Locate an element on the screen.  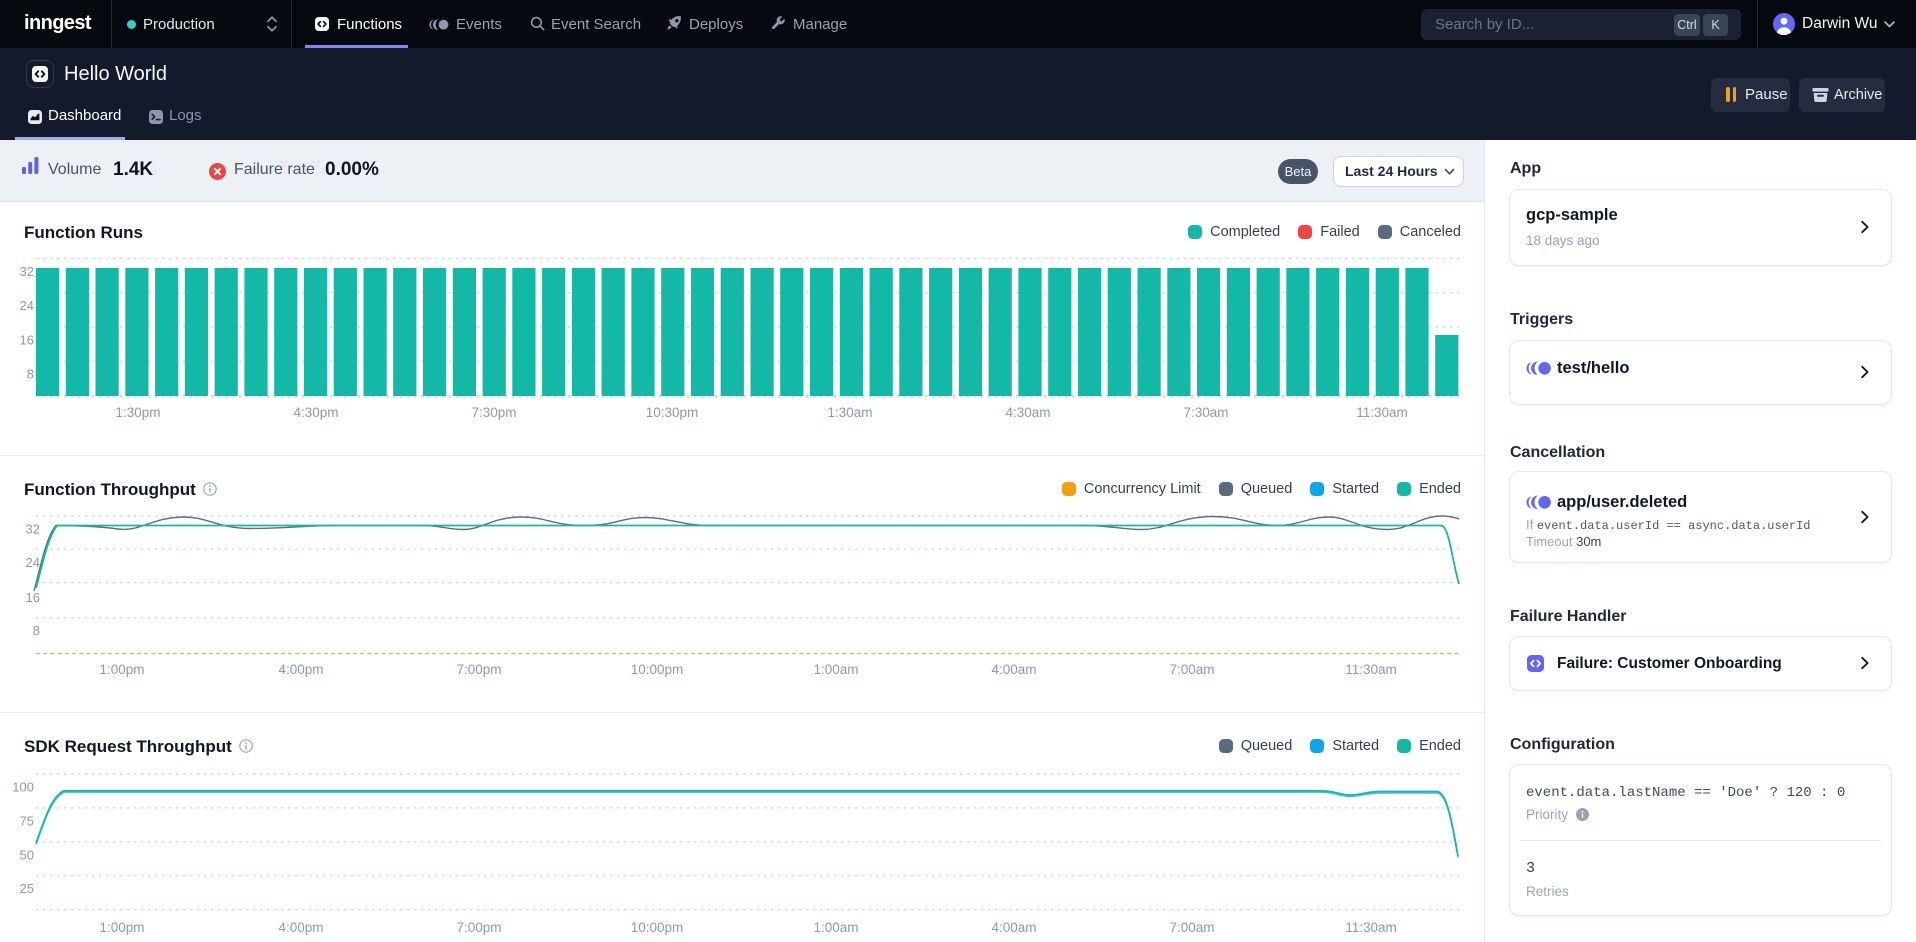
svg-text: 10:30pm is located at coordinates (672, 412).